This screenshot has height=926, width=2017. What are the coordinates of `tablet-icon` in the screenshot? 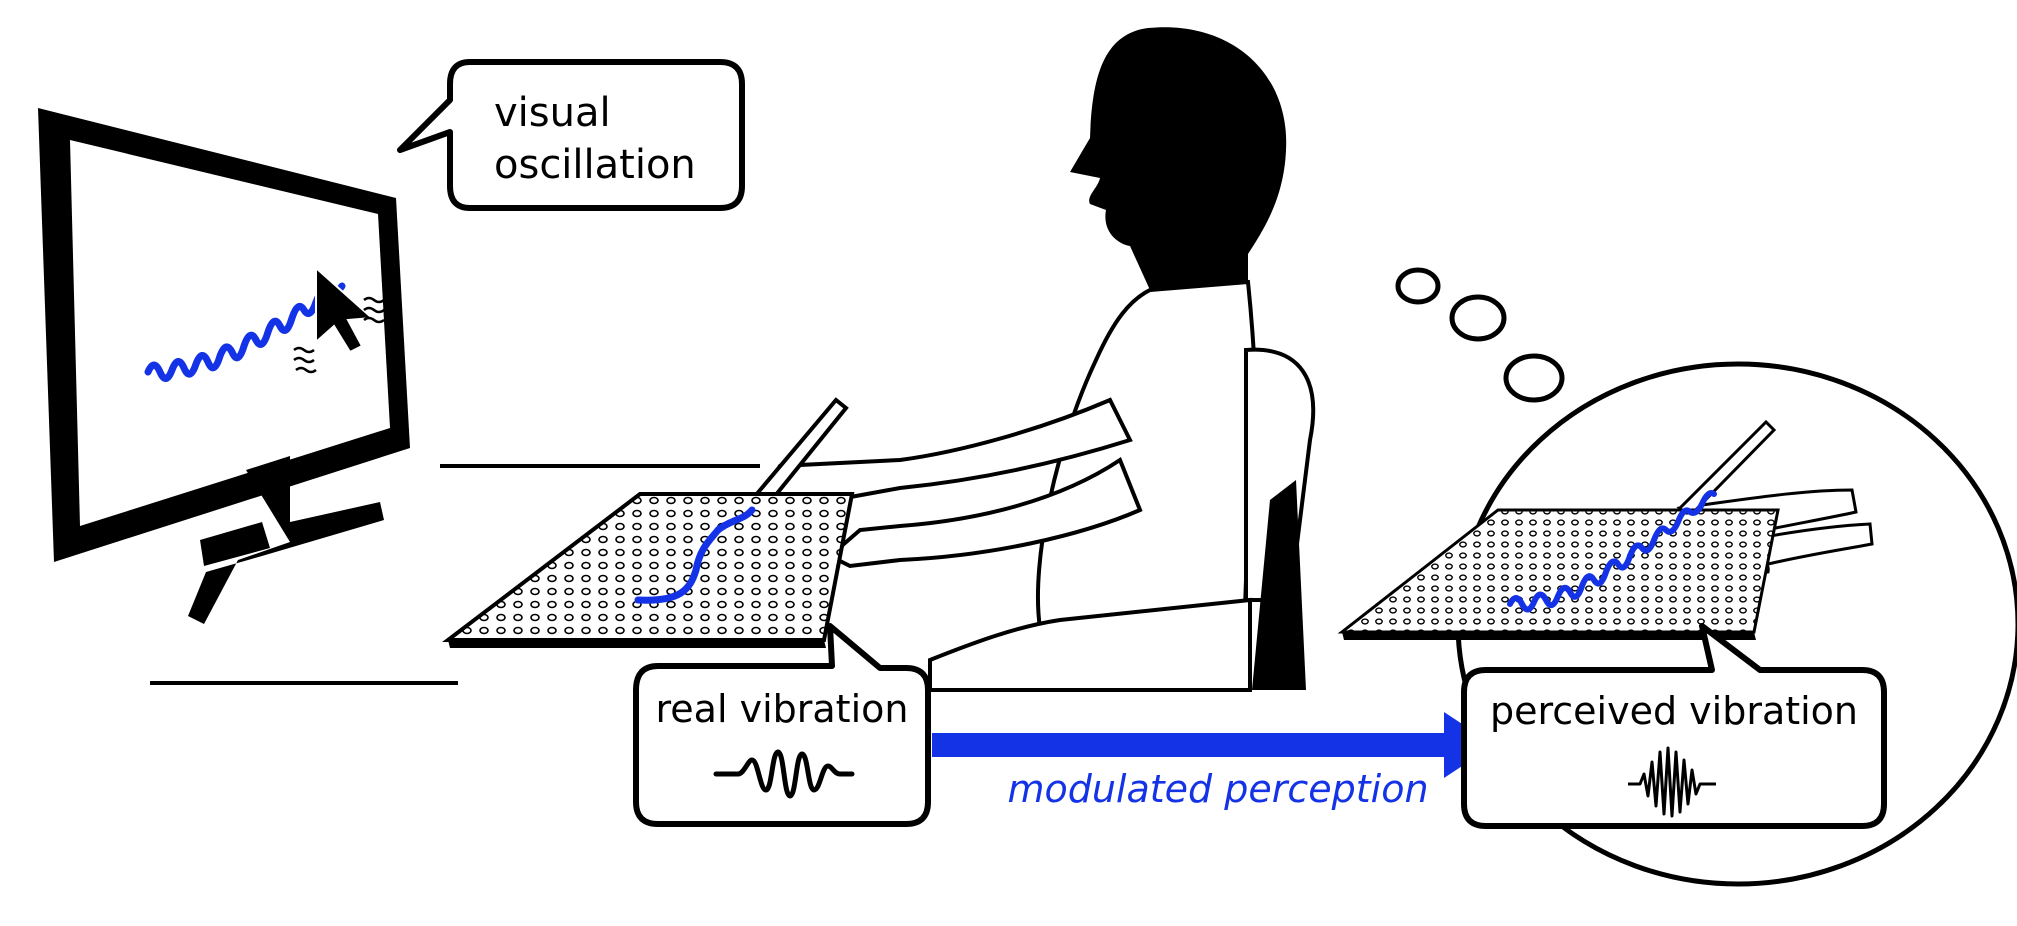 It's located at (648, 570).